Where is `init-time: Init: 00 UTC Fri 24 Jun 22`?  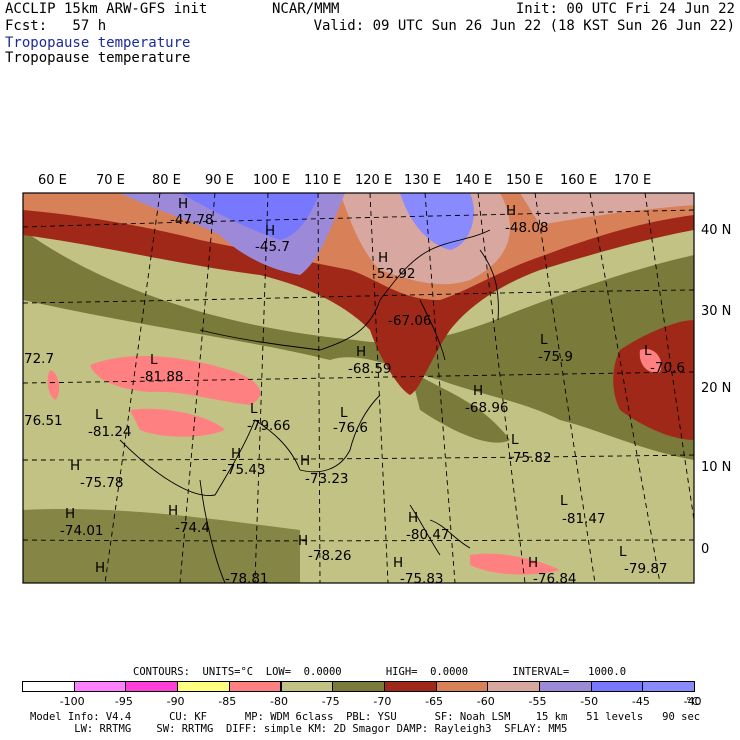 init-time: Init: 00 UTC Fri 24 Jun 22 is located at coordinates (625, 9).